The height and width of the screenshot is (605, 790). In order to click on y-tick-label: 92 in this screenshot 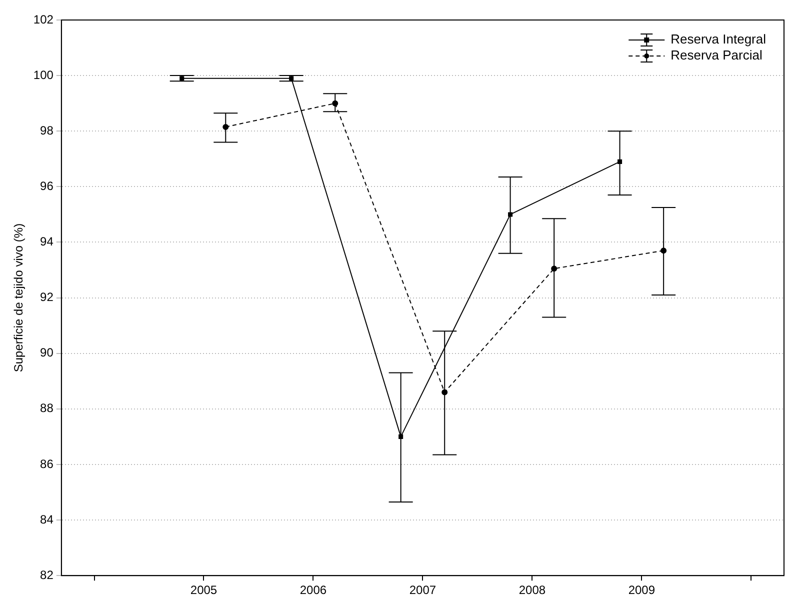, I will do `click(47, 297)`.